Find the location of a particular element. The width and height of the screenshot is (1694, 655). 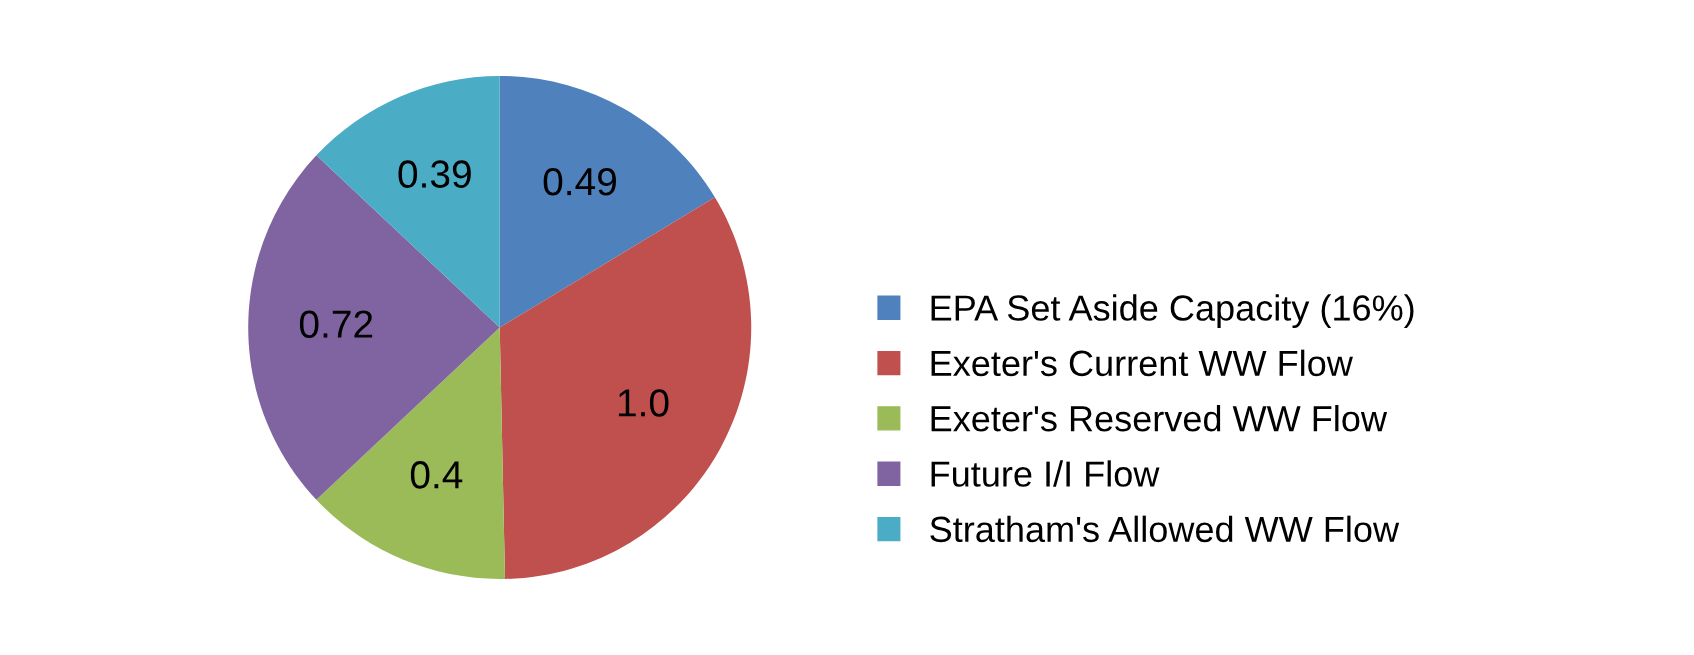

legend-label: Future I/I Flow is located at coordinates (1045, 473).